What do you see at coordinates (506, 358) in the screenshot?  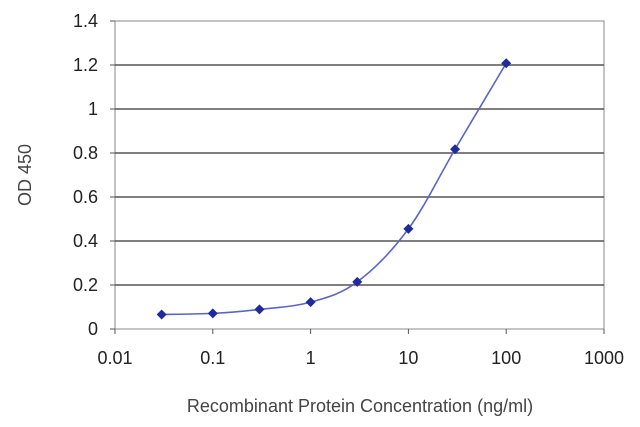 I see `x-tick-label: 100` at bounding box center [506, 358].